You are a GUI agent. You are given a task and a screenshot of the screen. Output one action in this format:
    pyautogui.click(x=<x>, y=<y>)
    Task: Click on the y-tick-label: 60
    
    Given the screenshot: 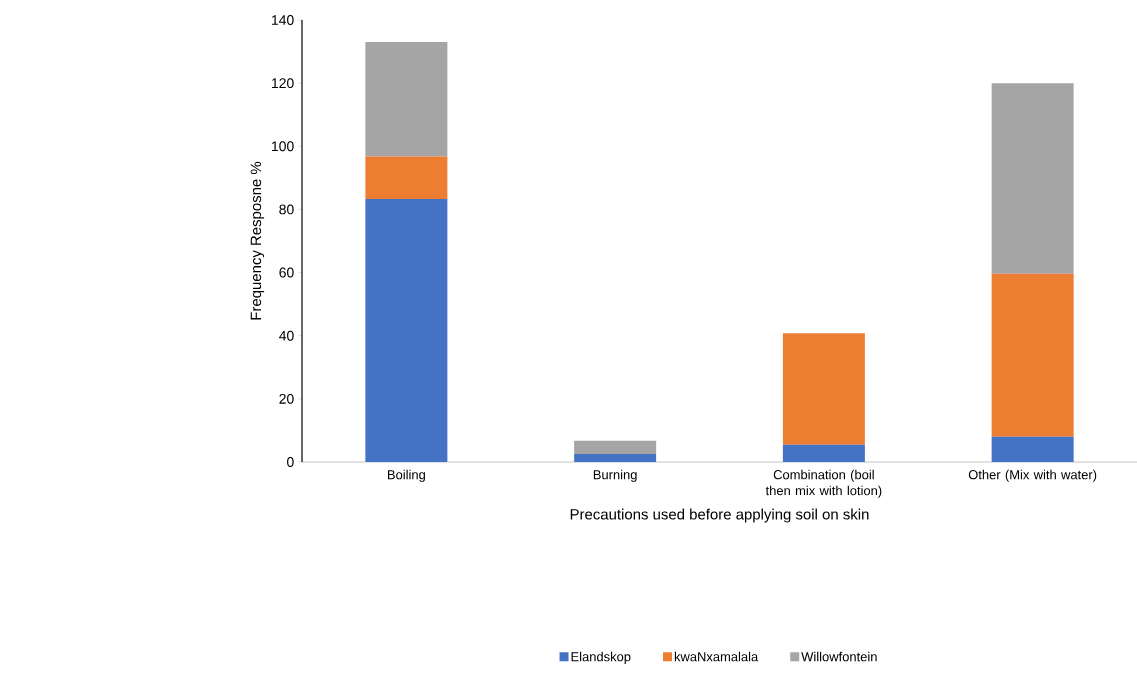 What is the action you would take?
    pyautogui.click(x=286, y=272)
    